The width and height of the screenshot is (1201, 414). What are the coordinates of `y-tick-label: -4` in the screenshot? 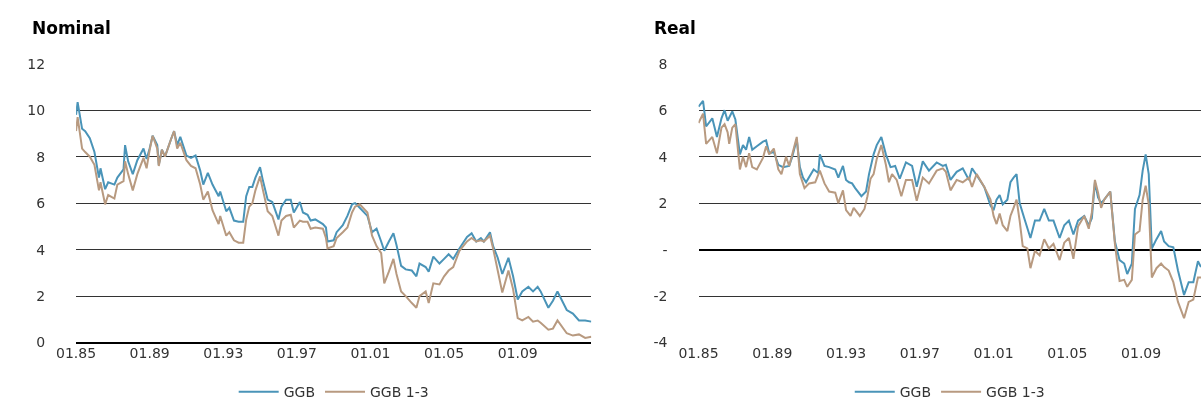 It's located at (660, 342).